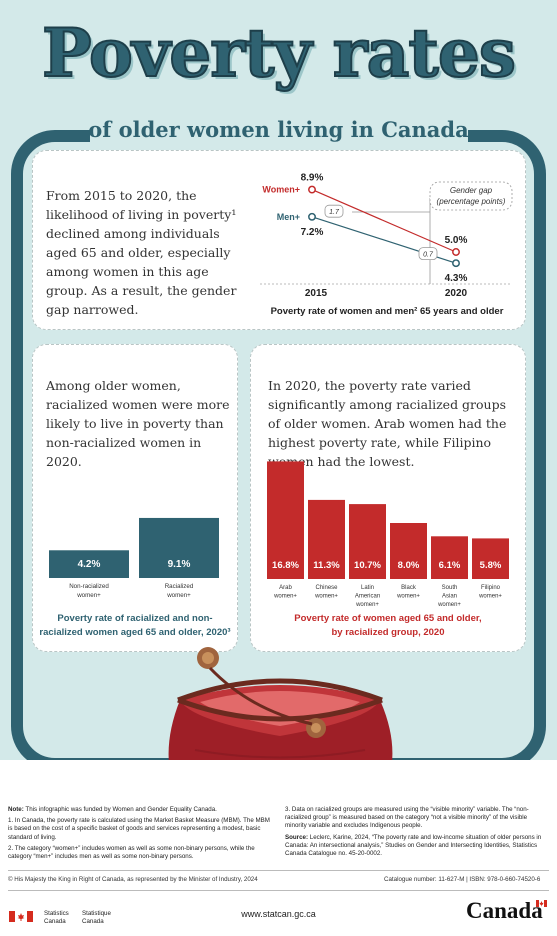  What do you see at coordinates (504, 910) in the screenshot?
I see `canada-wordmark: Canada` at bounding box center [504, 910].